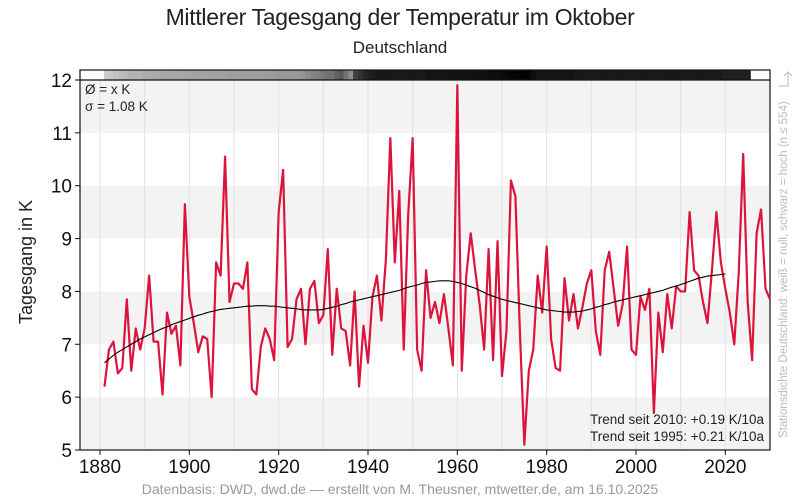 The image size is (800, 500). What do you see at coordinates (415, 318) in the screenshot?
I see `series-moving-average-line` at bounding box center [415, 318].